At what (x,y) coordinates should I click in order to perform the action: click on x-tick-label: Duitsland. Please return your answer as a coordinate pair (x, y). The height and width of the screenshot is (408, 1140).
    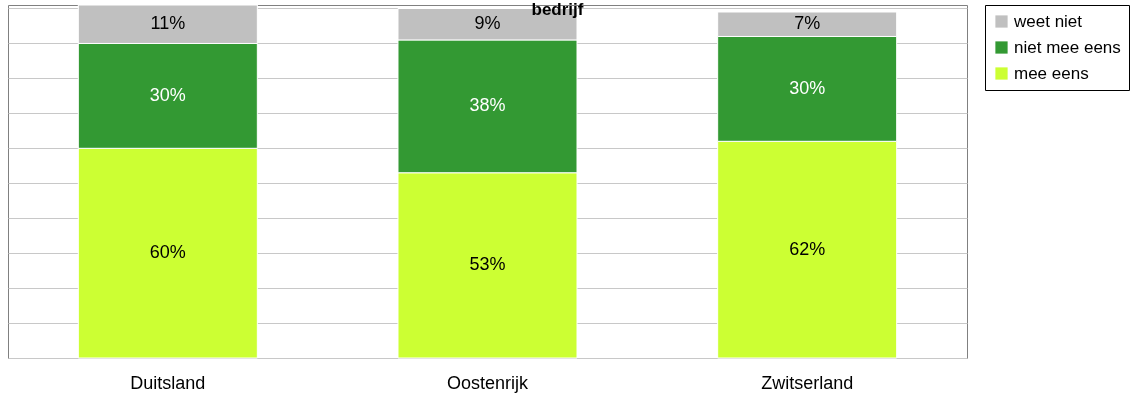
    Looking at the image, I should click on (168, 382).